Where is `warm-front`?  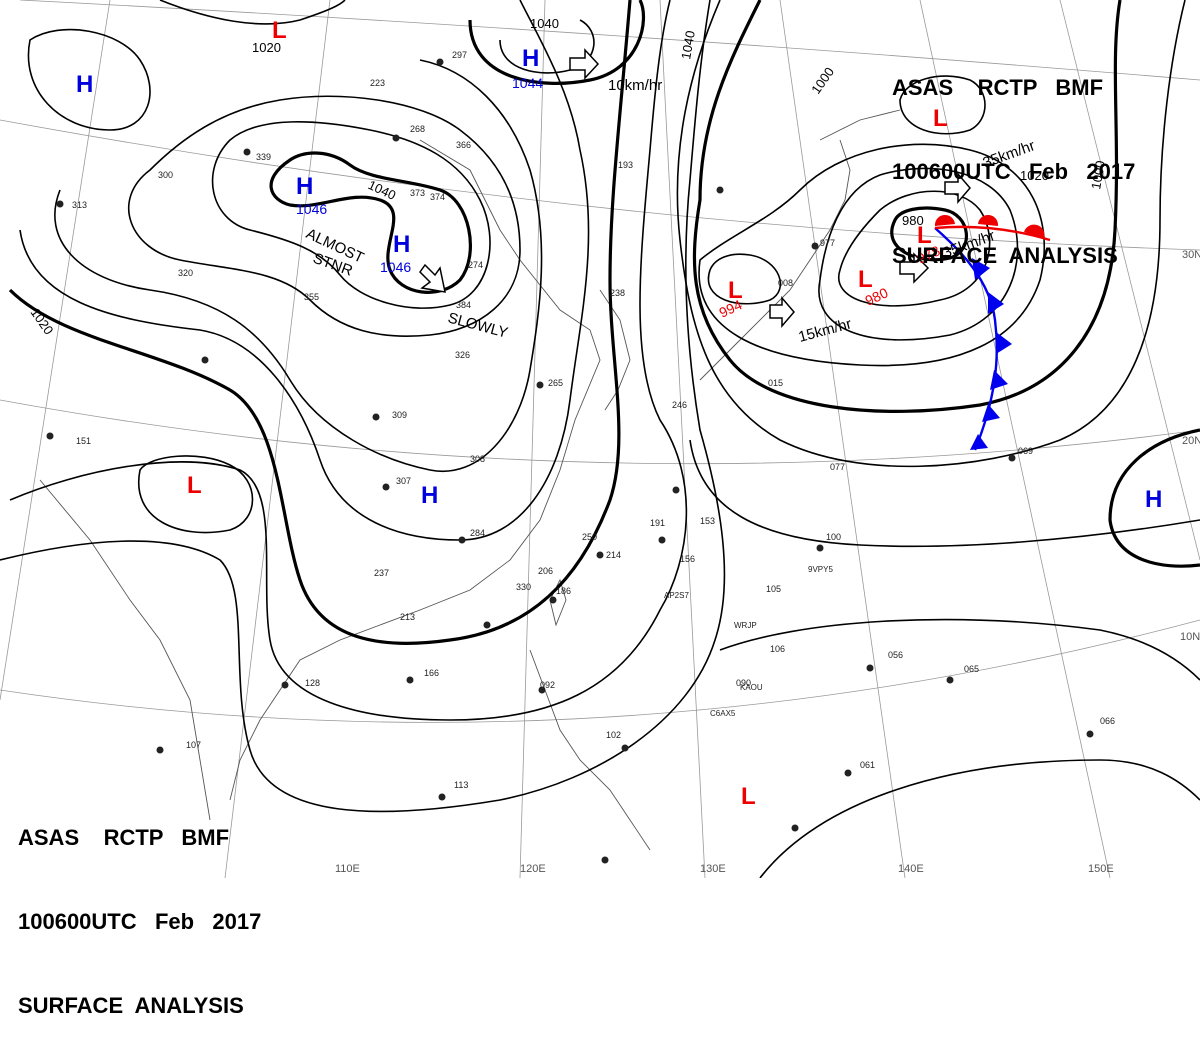 warm-front is located at coordinates (992, 228).